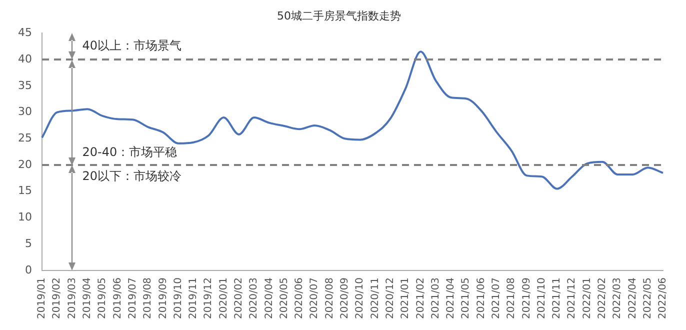 This screenshot has width=686, height=330. Describe the element at coordinates (238, 298) in the screenshot. I see `x-tick-label: 2020/02` at that location.